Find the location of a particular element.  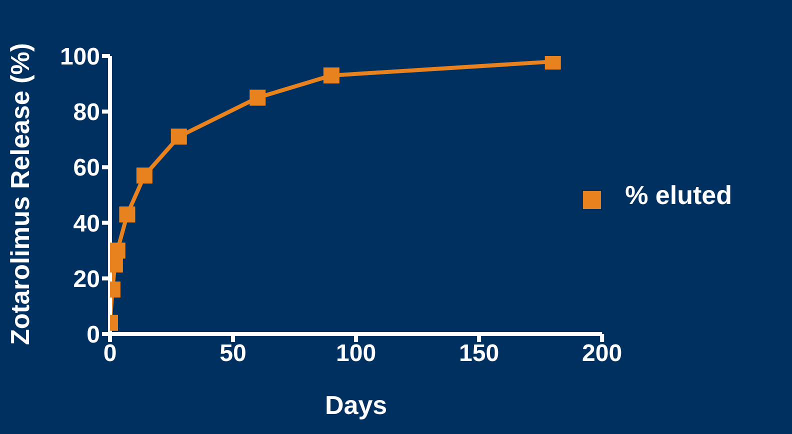

x-tick-label: 200 is located at coordinates (602, 354).